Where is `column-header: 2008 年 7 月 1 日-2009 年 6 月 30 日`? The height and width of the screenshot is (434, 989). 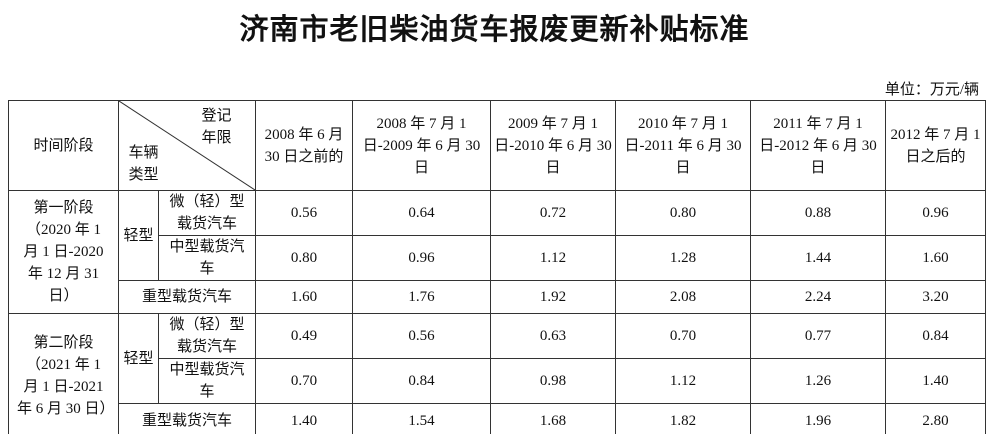 column-header: 2008 年 7 月 1 日-2009 年 6 月 30 日 is located at coordinates (421, 145).